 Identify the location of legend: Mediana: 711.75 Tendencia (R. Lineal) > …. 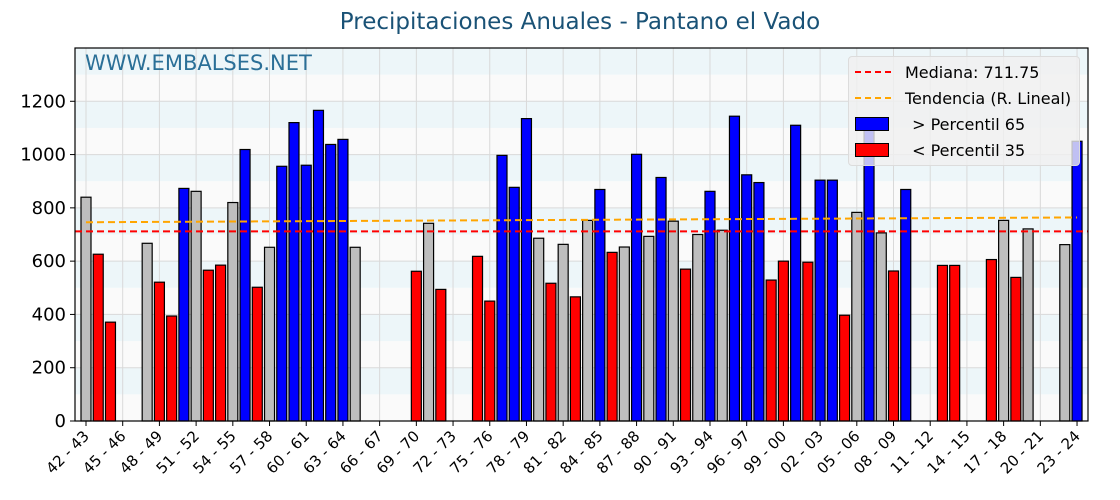
(964, 111).